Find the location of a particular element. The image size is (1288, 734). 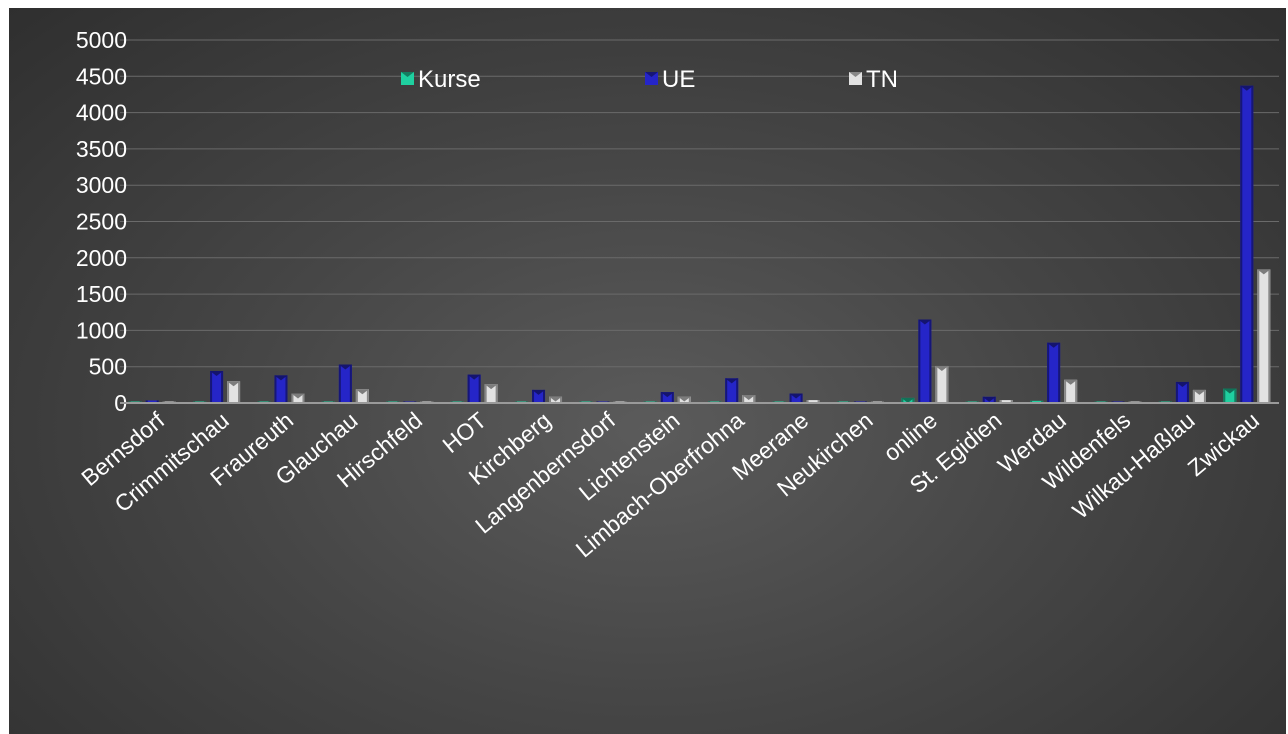

legend-label: TN is located at coordinates (882, 79).